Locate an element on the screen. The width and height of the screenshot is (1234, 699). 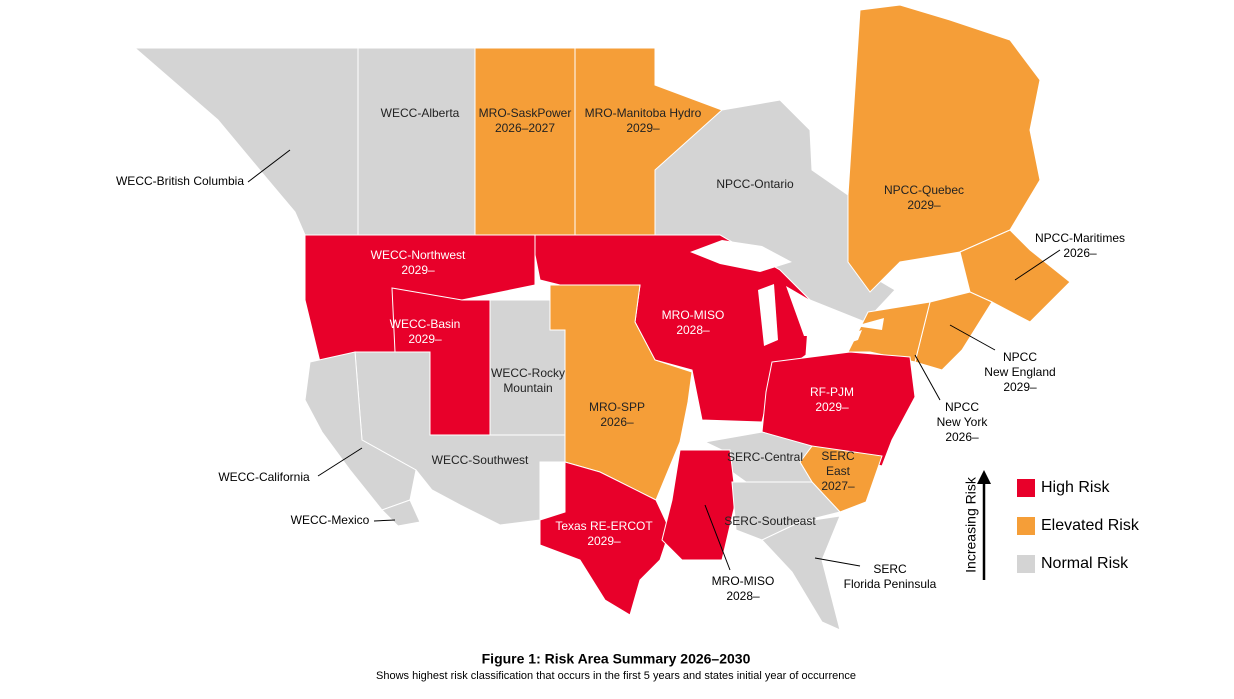
legend-label: Elevated Risk is located at coordinates (1090, 525).